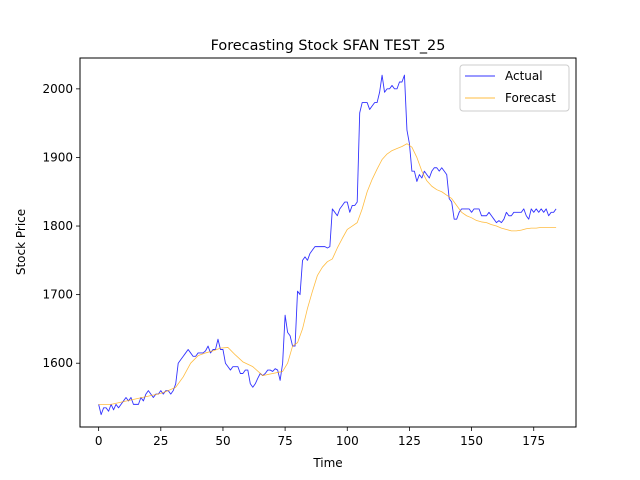  What do you see at coordinates (21, 242) in the screenshot?
I see `y-axis-label: Stock Price` at bounding box center [21, 242].